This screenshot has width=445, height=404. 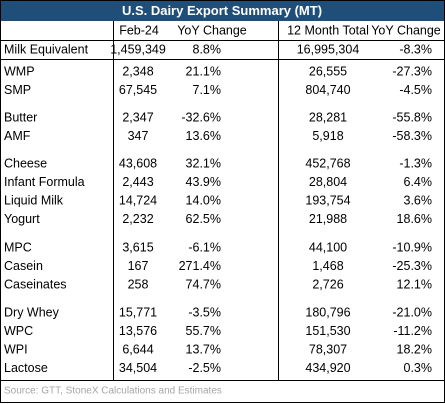 What do you see at coordinates (414, 284) in the screenshot?
I see `cell-value: 12.1%` at bounding box center [414, 284].